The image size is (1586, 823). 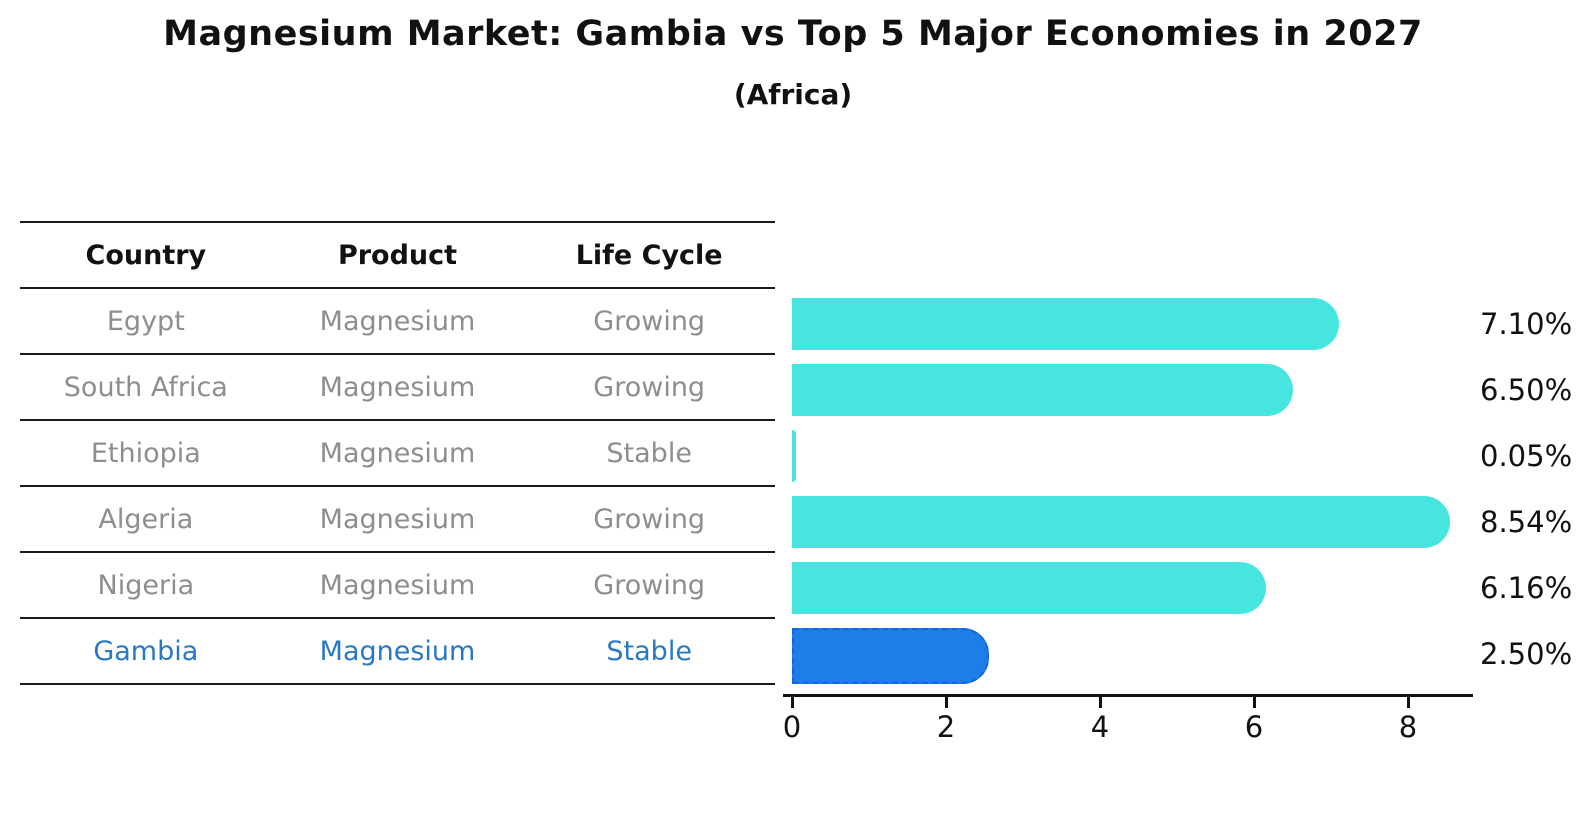 I want to click on bar-value-label: 6.16%, so click(x=1526, y=588).